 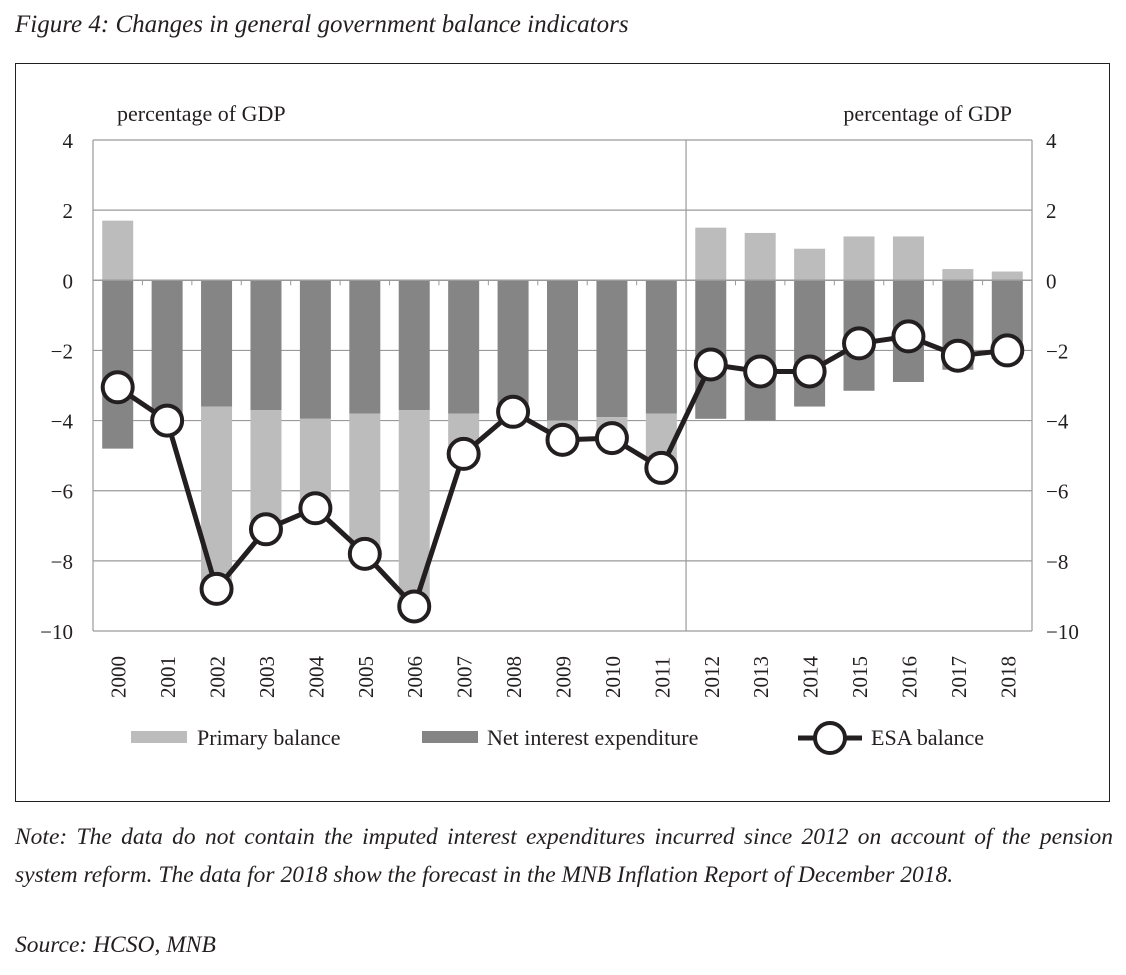 What do you see at coordinates (1057, 422) in the screenshot?
I see `right-tick-label: −4` at bounding box center [1057, 422].